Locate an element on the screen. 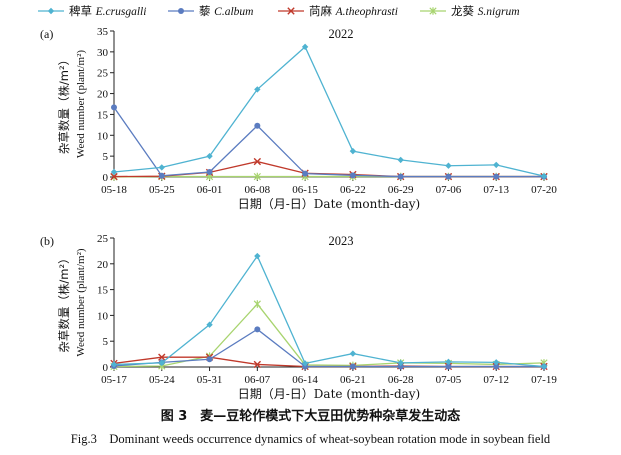 The width and height of the screenshot is (621, 455). panel-label: (a) is located at coordinates (46, 34).